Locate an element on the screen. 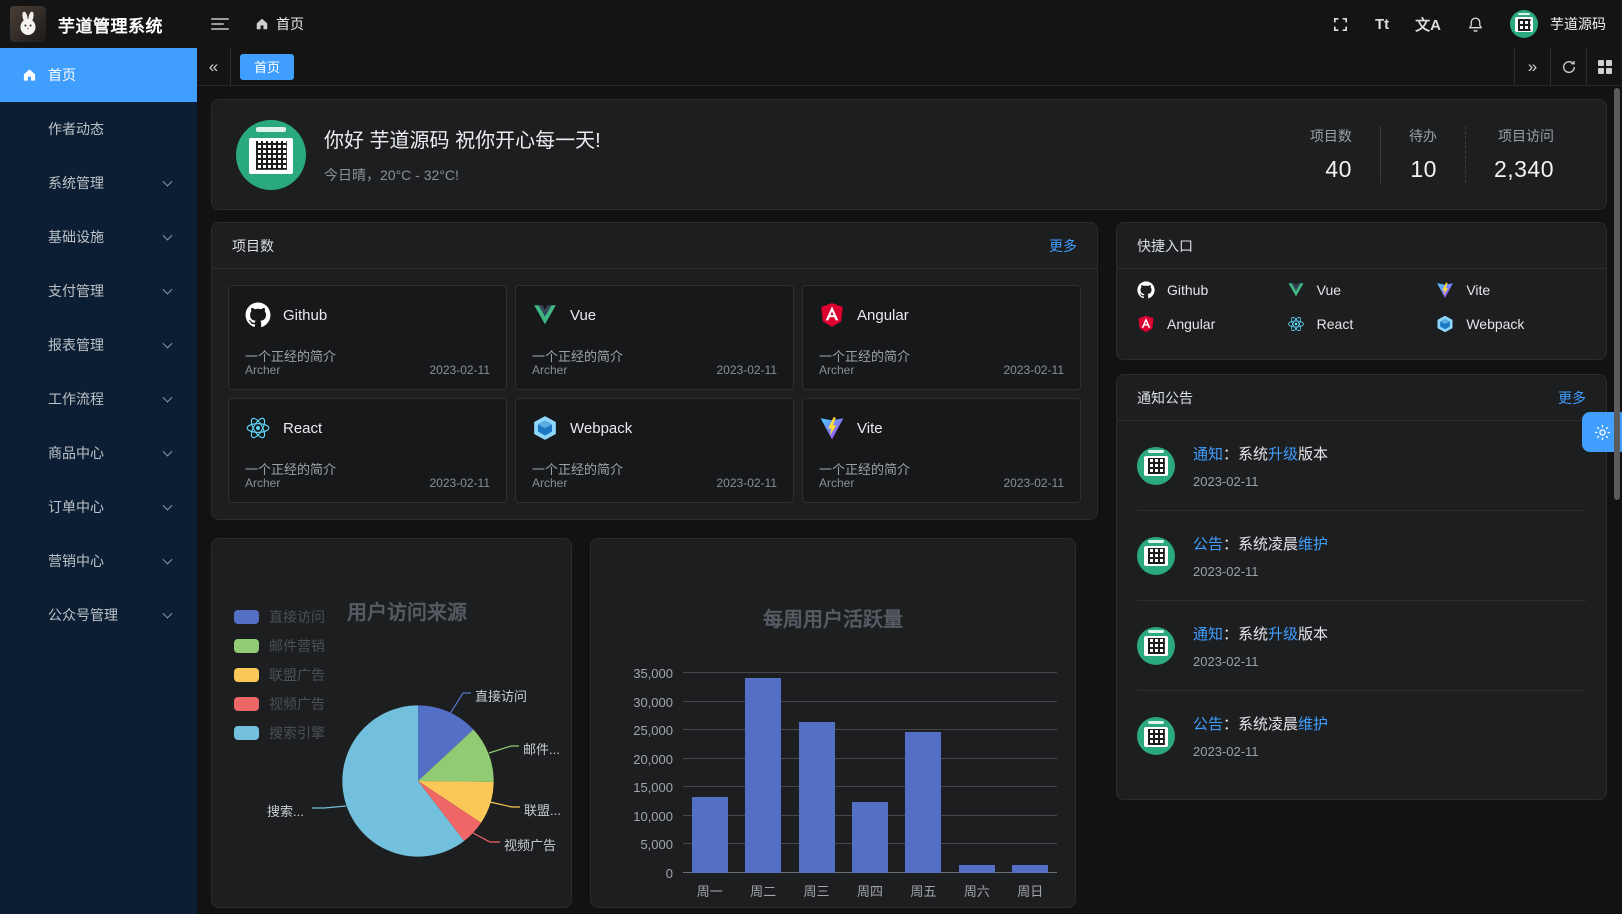 The width and height of the screenshot is (1622, 914). y-axis-tick: 25,000 is located at coordinates (653, 731).